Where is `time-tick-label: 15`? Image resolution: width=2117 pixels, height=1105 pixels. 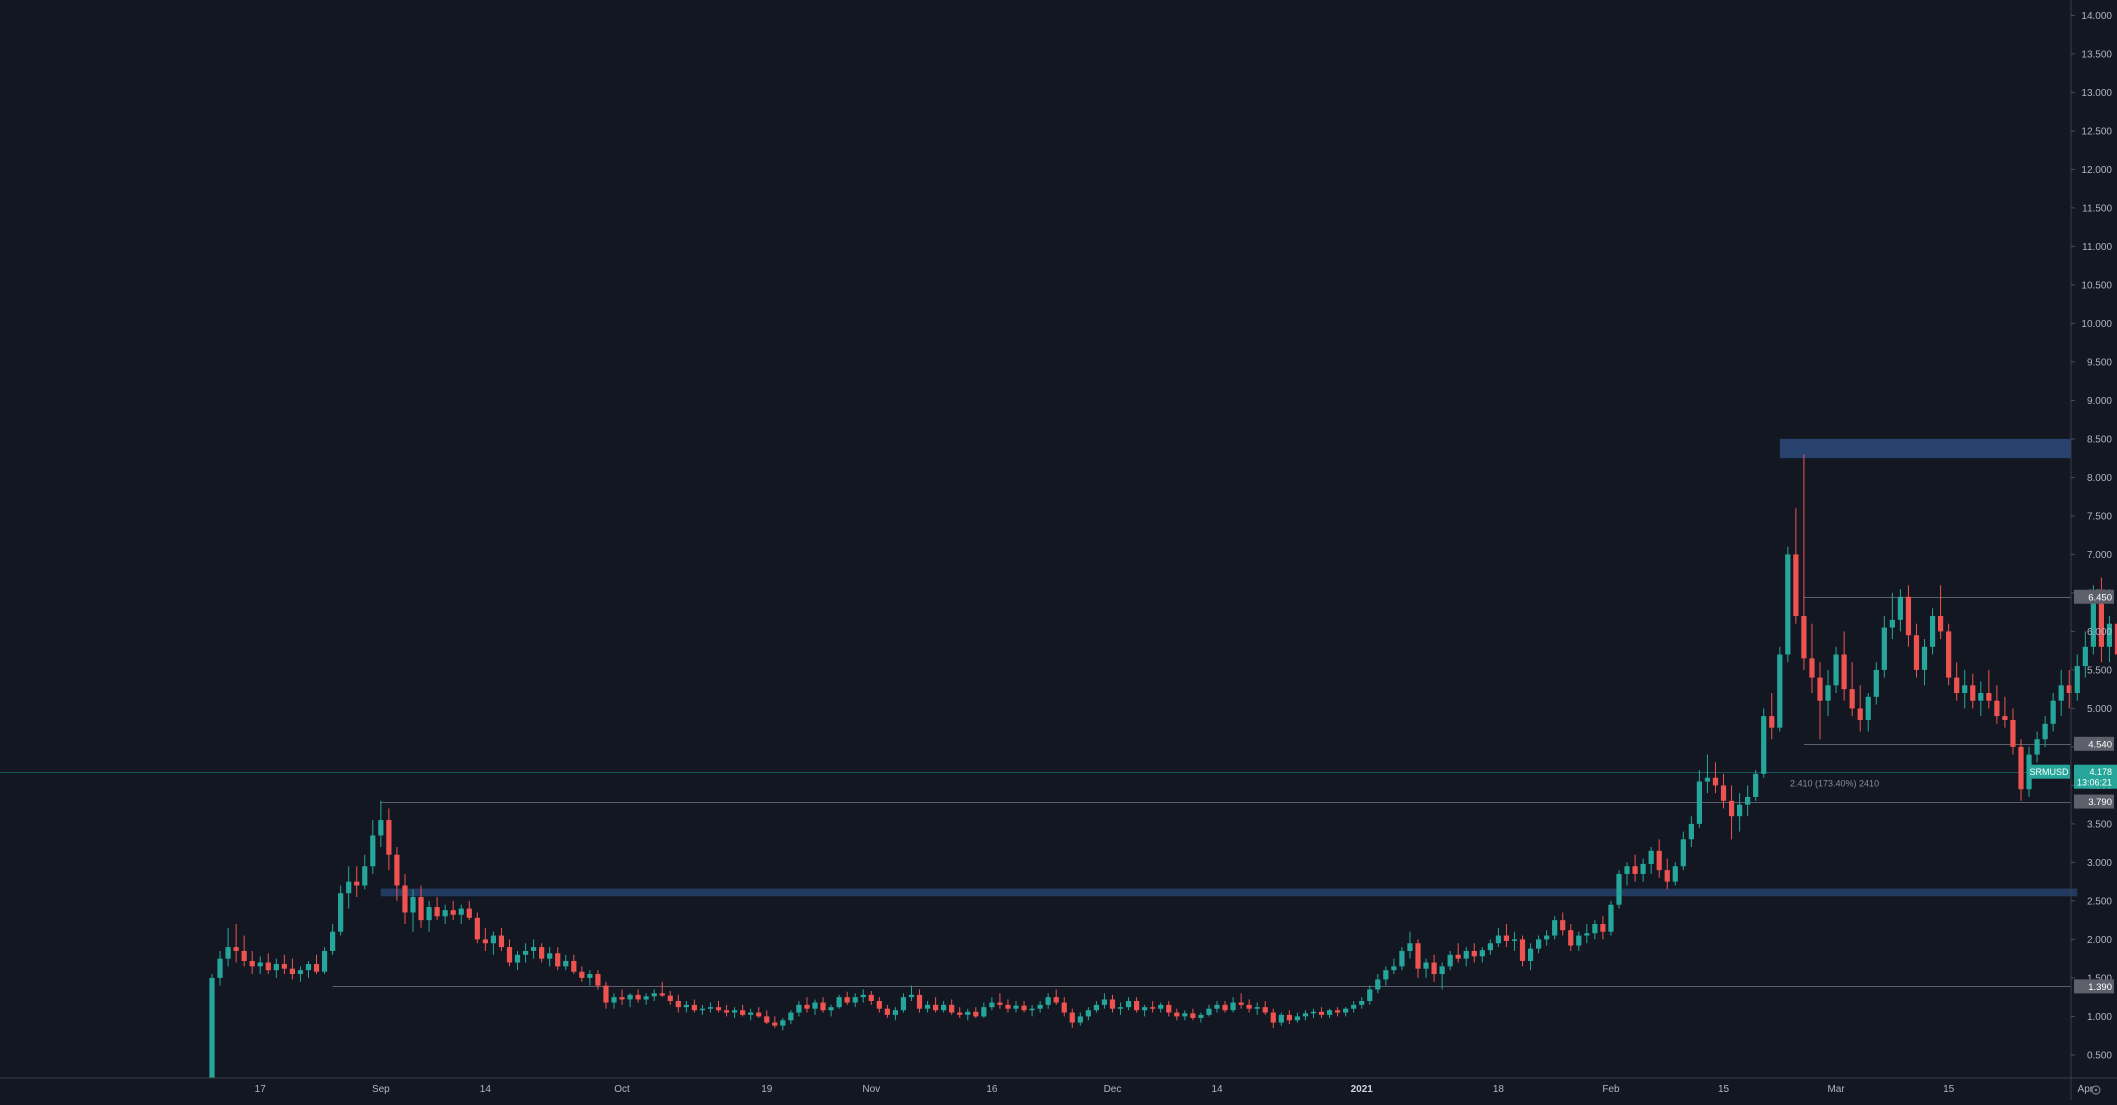 time-tick-label: 15 is located at coordinates (1724, 1089).